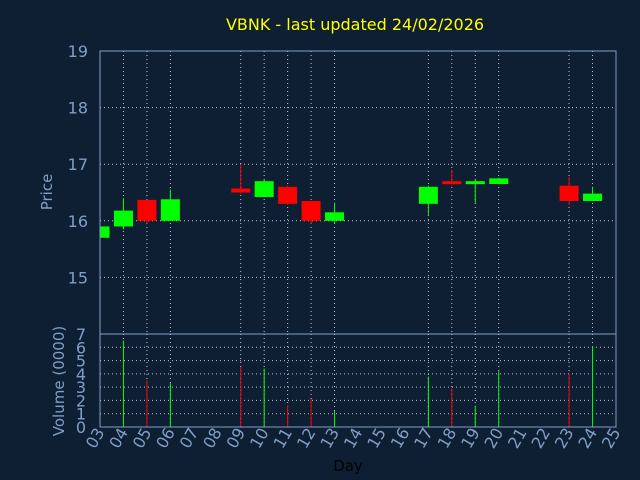 The height and width of the screenshot is (480, 640). What do you see at coordinates (306, 438) in the screenshot?
I see `x-tick-label: 12` at bounding box center [306, 438].